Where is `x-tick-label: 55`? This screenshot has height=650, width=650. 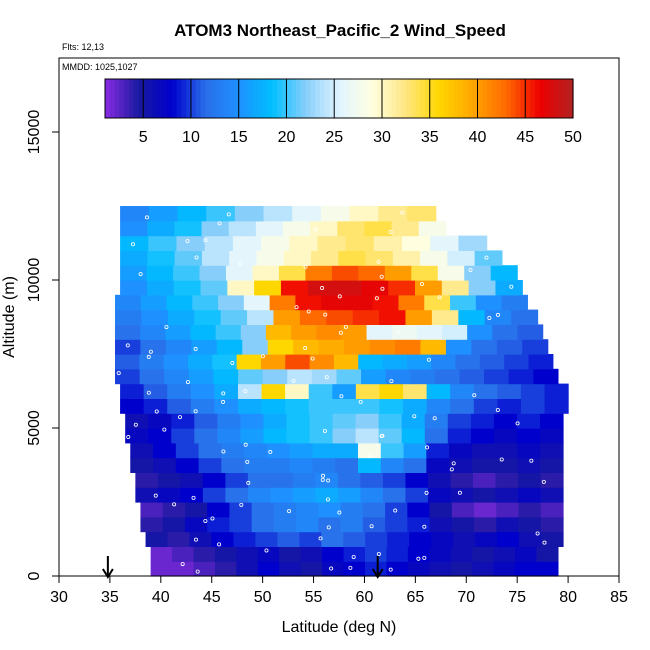
x-tick-label: 55 is located at coordinates (314, 597).